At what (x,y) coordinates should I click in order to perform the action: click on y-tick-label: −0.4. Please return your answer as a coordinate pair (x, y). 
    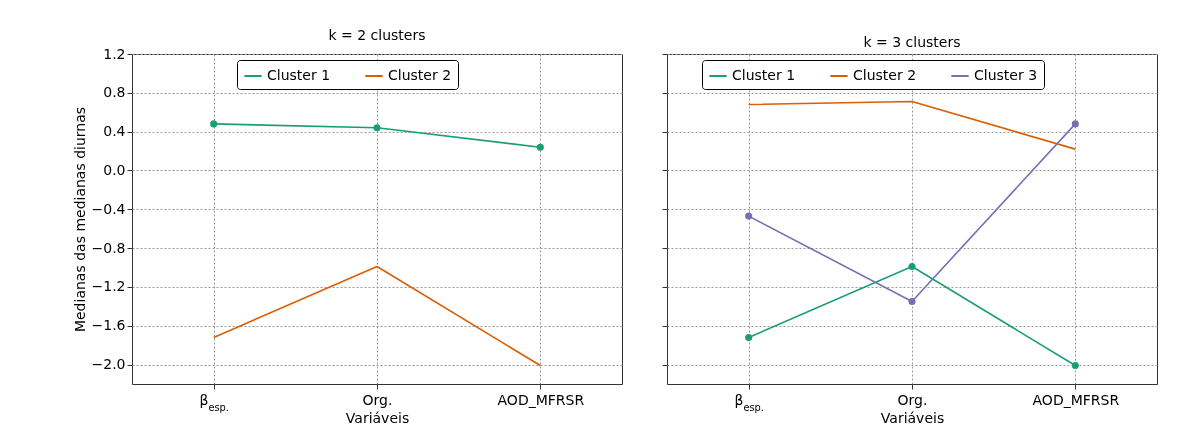
    Looking at the image, I should click on (108, 208).